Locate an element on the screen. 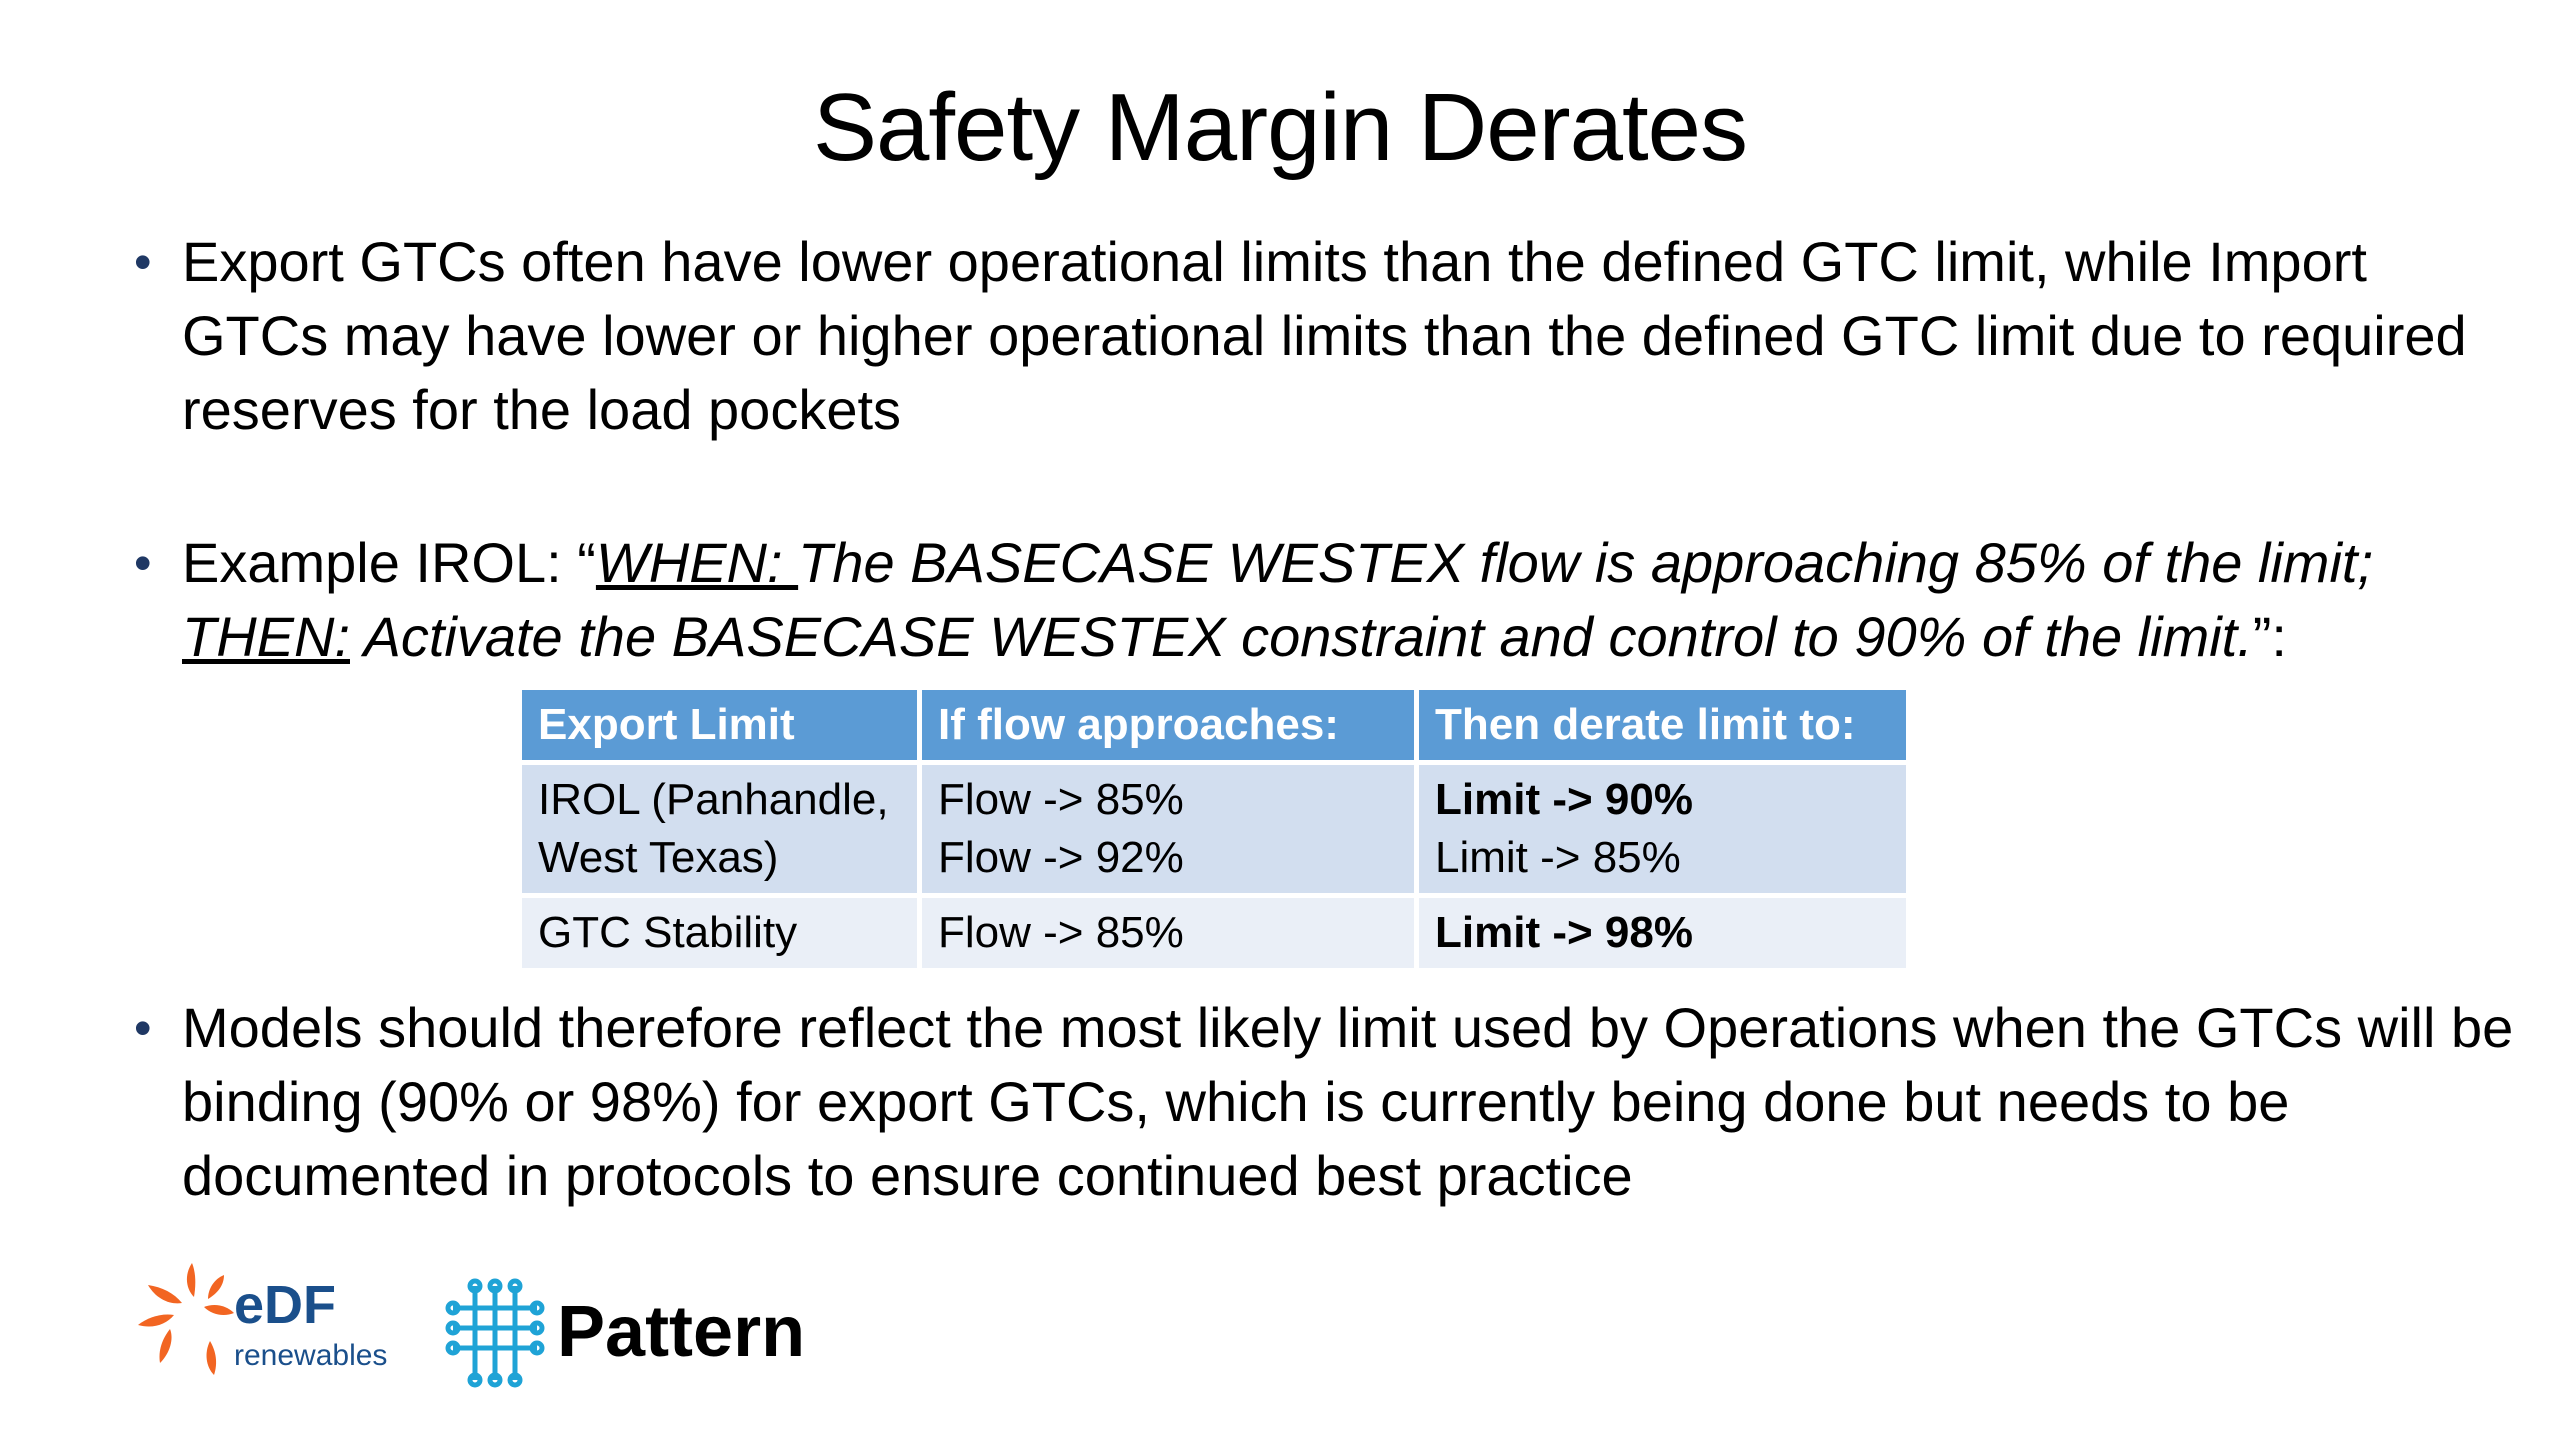 The image size is (2560, 1440). cell-line: Limit -> 98% is located at coordinates (1564, 932).